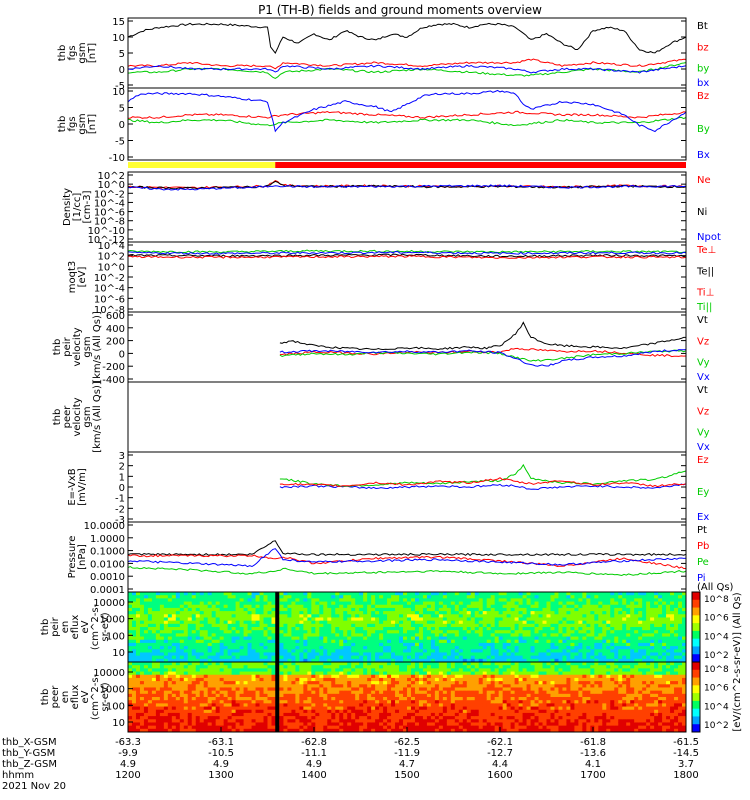 This screenshot has width=750, height=800. I want to click on panel-peir_velocity-ylabel: thbpeirvelocitygsm[km/s (All Qs)], so click(77, 347).